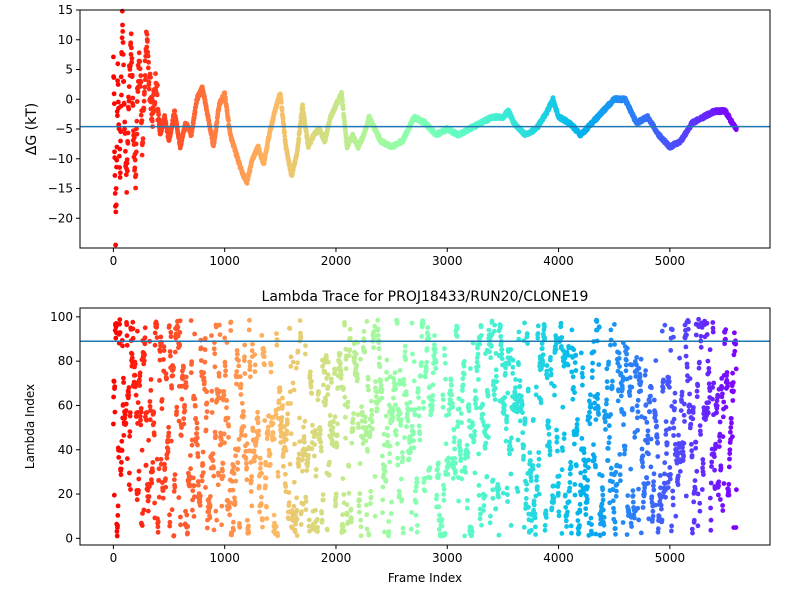  I want to click on x-tick-label: 1000, so click(224, 261).